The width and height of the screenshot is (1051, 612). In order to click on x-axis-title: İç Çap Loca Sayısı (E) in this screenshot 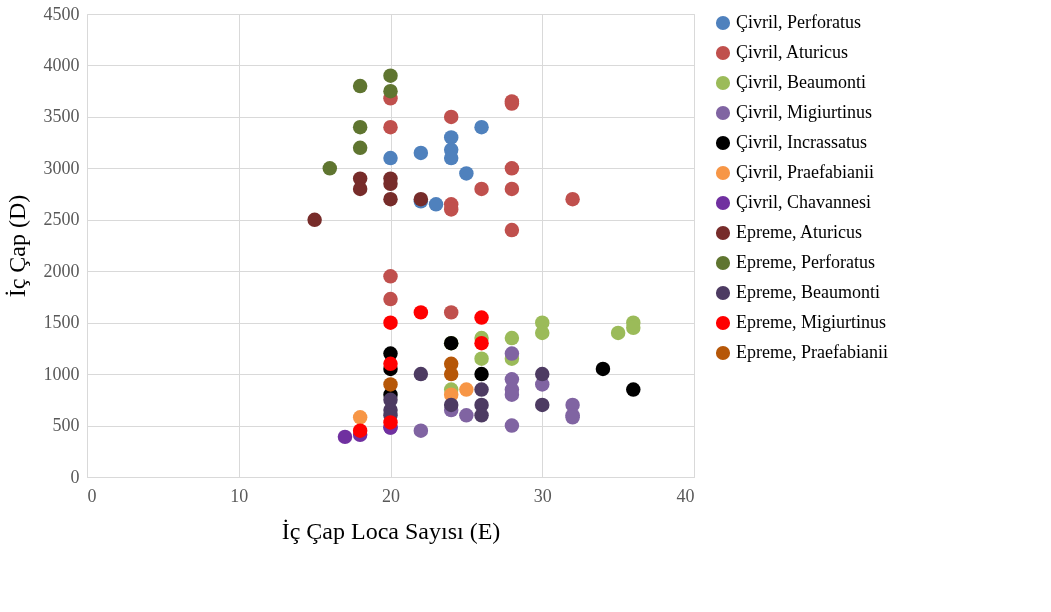, I will do `click(391, 530)`.